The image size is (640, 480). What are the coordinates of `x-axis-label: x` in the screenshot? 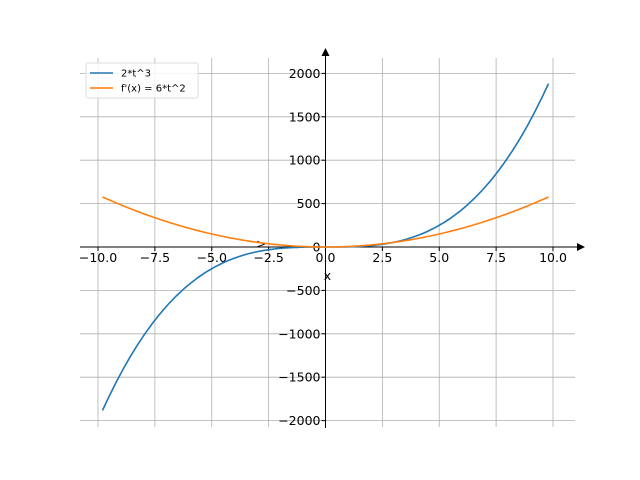 It's located at (327, 275).